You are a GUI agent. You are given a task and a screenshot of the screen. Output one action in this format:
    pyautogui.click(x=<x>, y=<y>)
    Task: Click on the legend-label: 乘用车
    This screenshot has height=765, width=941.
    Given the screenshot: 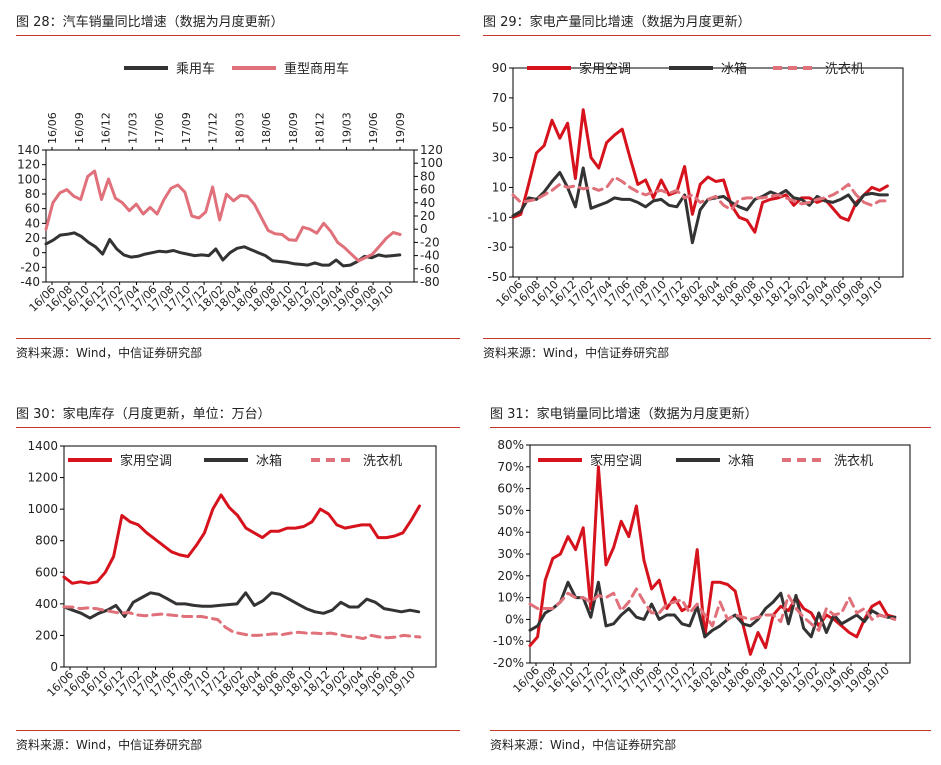 What is the action you would take?
    pyautogui.click(x=195, y=69)
    